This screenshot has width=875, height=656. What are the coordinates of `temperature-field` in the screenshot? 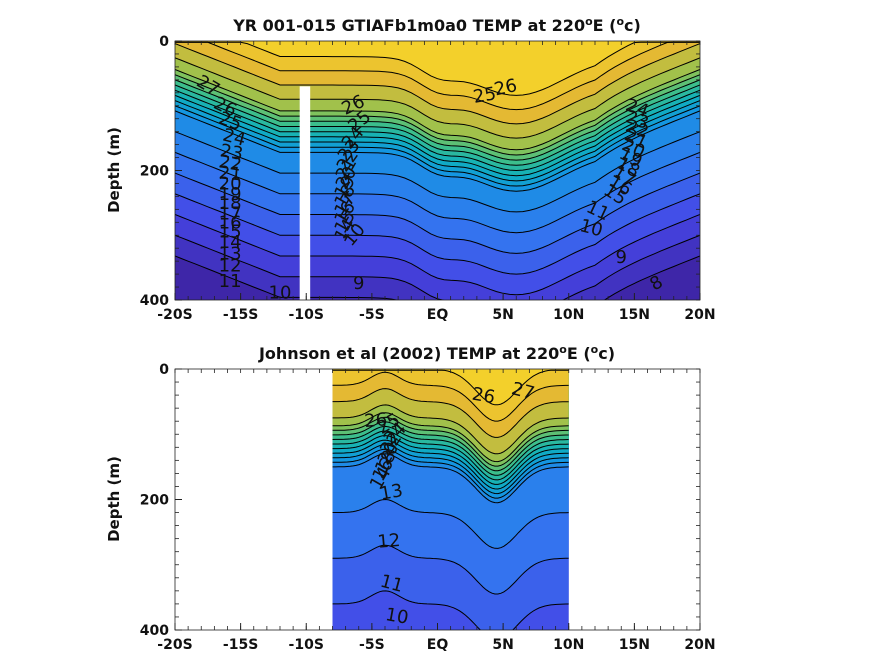 It's located at (450, 499).